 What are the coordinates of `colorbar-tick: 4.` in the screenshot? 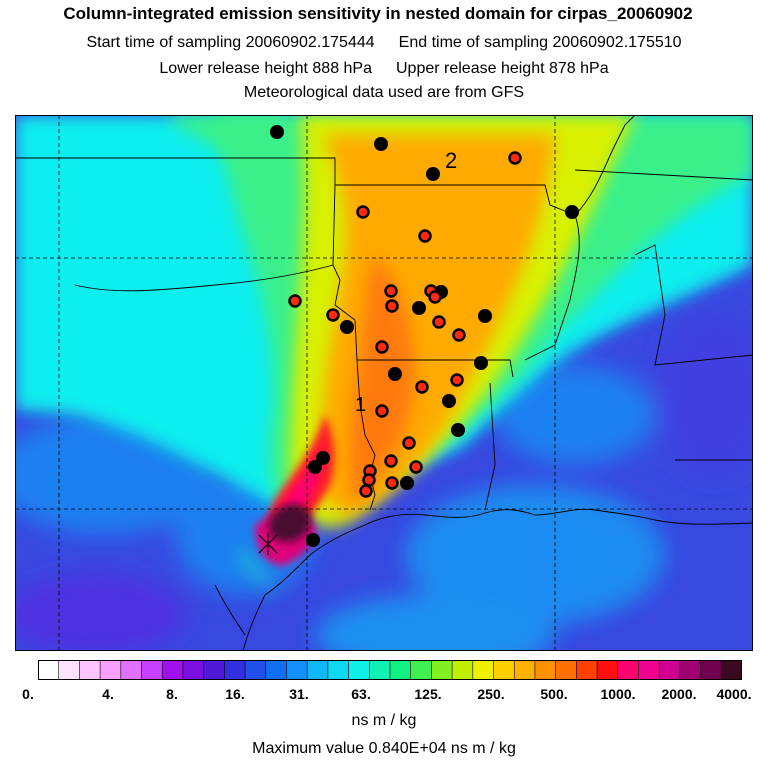 It's located at (108, 694).